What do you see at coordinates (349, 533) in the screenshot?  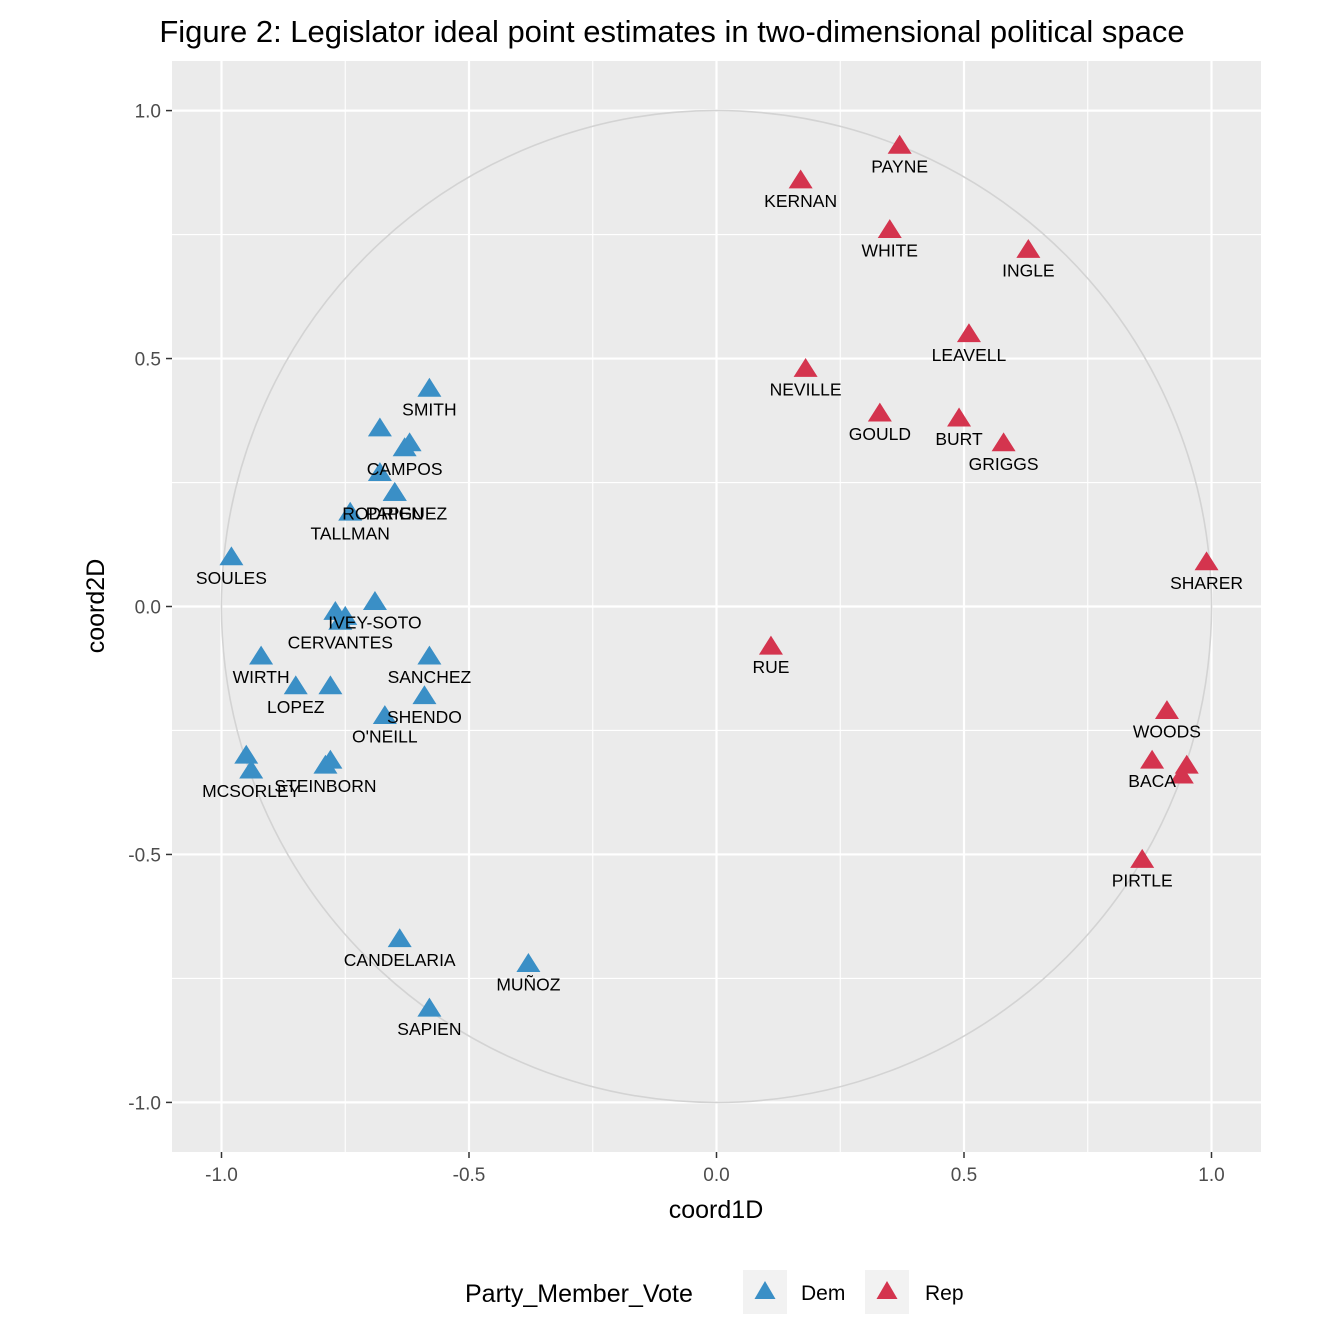 I see `point-label: TALLMAN` at bounding box center [349, 533].